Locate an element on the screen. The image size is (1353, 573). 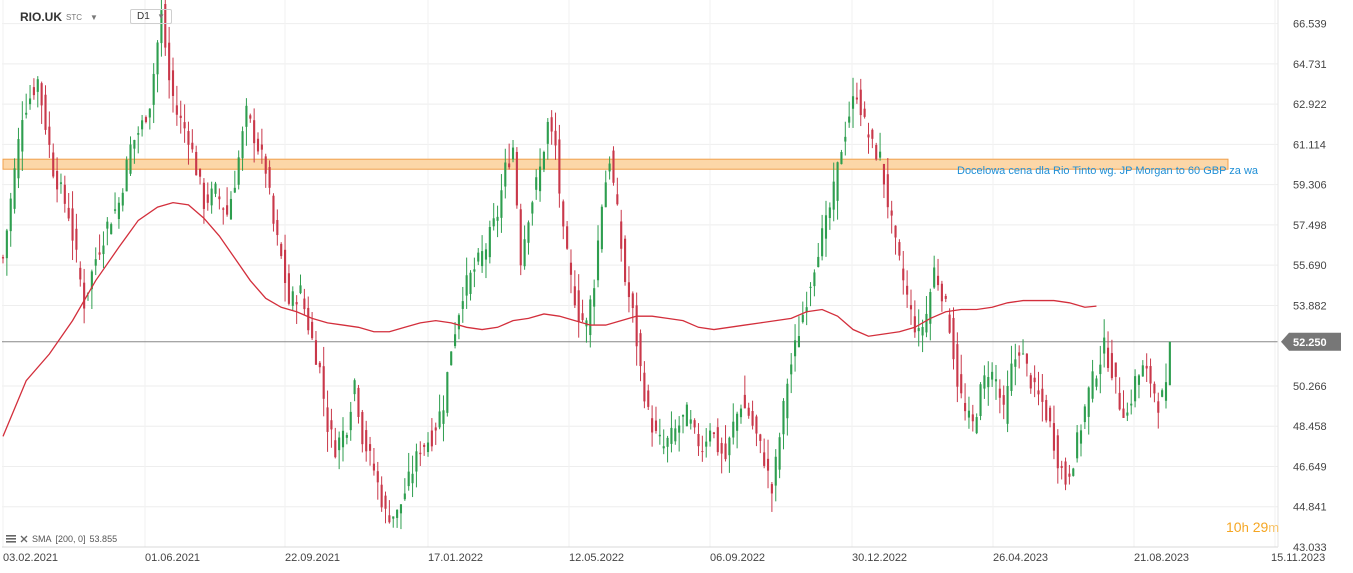
menu-icon is located at coordinates (11, 539).